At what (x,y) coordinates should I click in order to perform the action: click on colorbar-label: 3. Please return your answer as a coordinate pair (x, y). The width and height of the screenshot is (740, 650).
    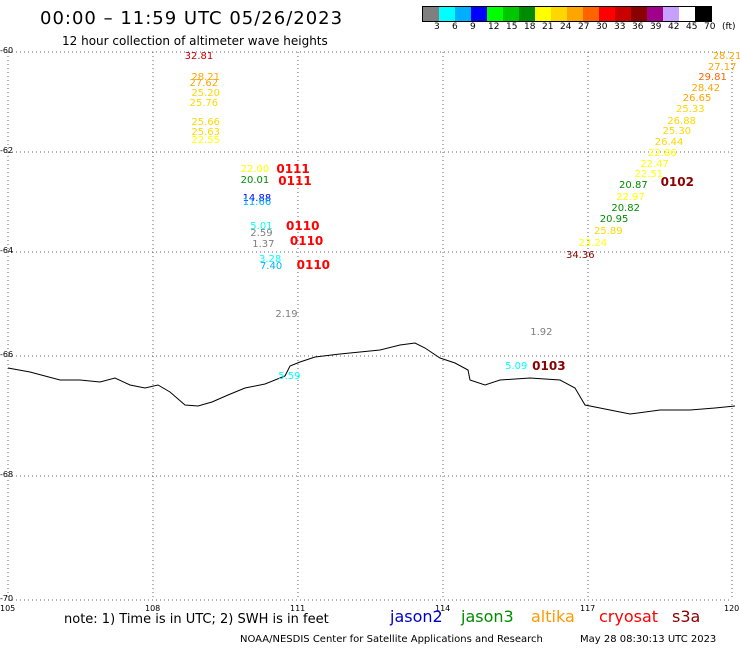
    Looking at the image, I should click on (437, 27).